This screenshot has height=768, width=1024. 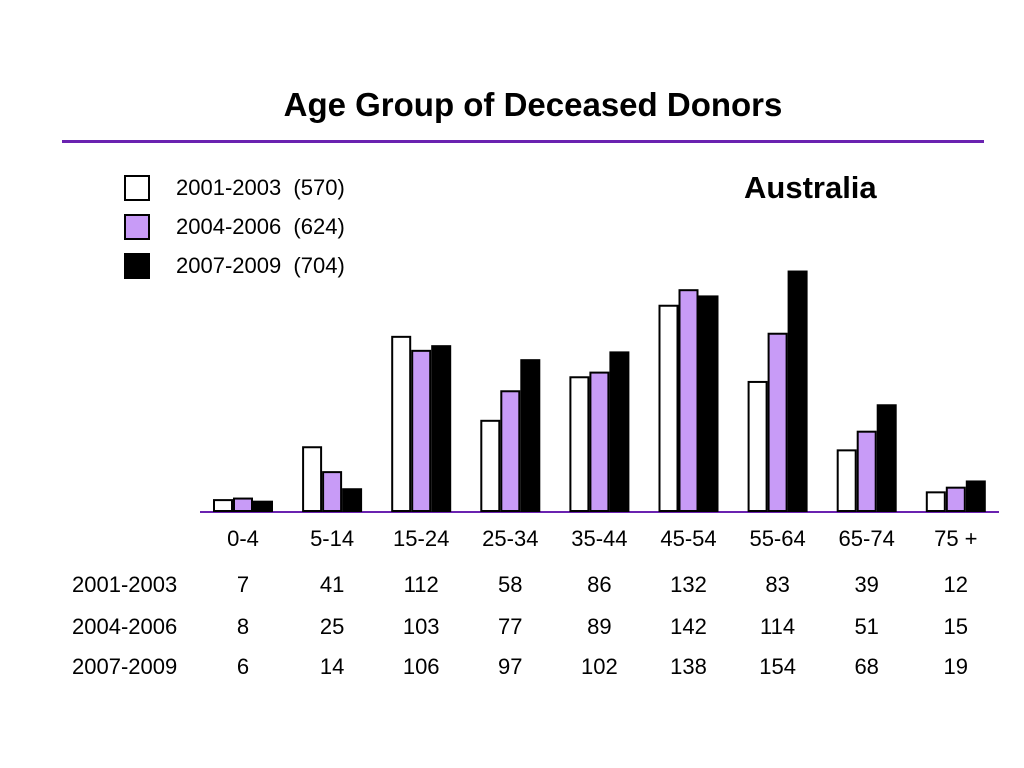 I want to click on bar-2007-2009-75plus, so click(x=975, y=496).